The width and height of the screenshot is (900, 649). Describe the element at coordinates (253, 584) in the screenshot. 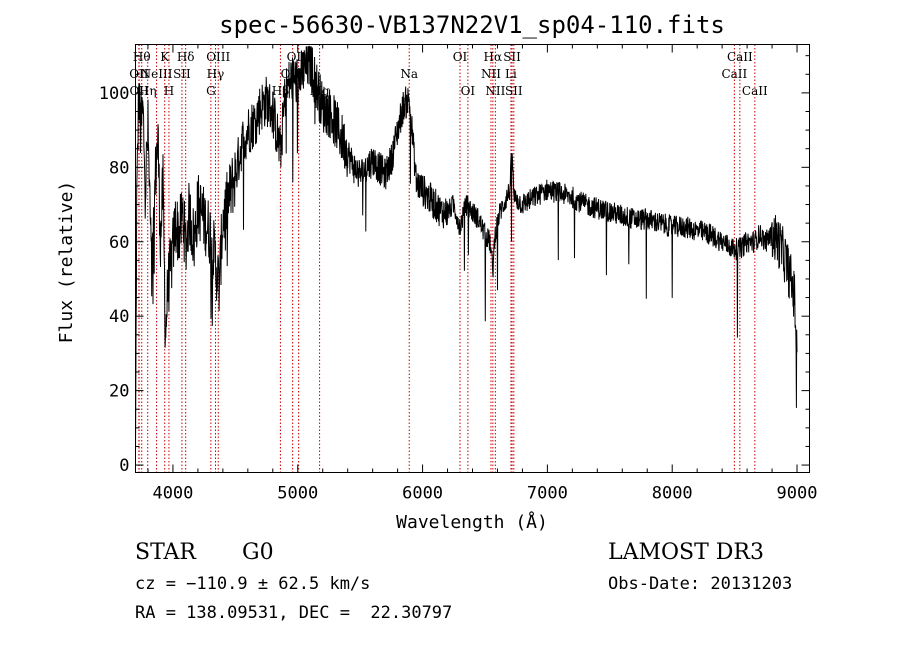

I see `redshift-velocity: cz = −110.9 ± 62.5 km/s` at that location.